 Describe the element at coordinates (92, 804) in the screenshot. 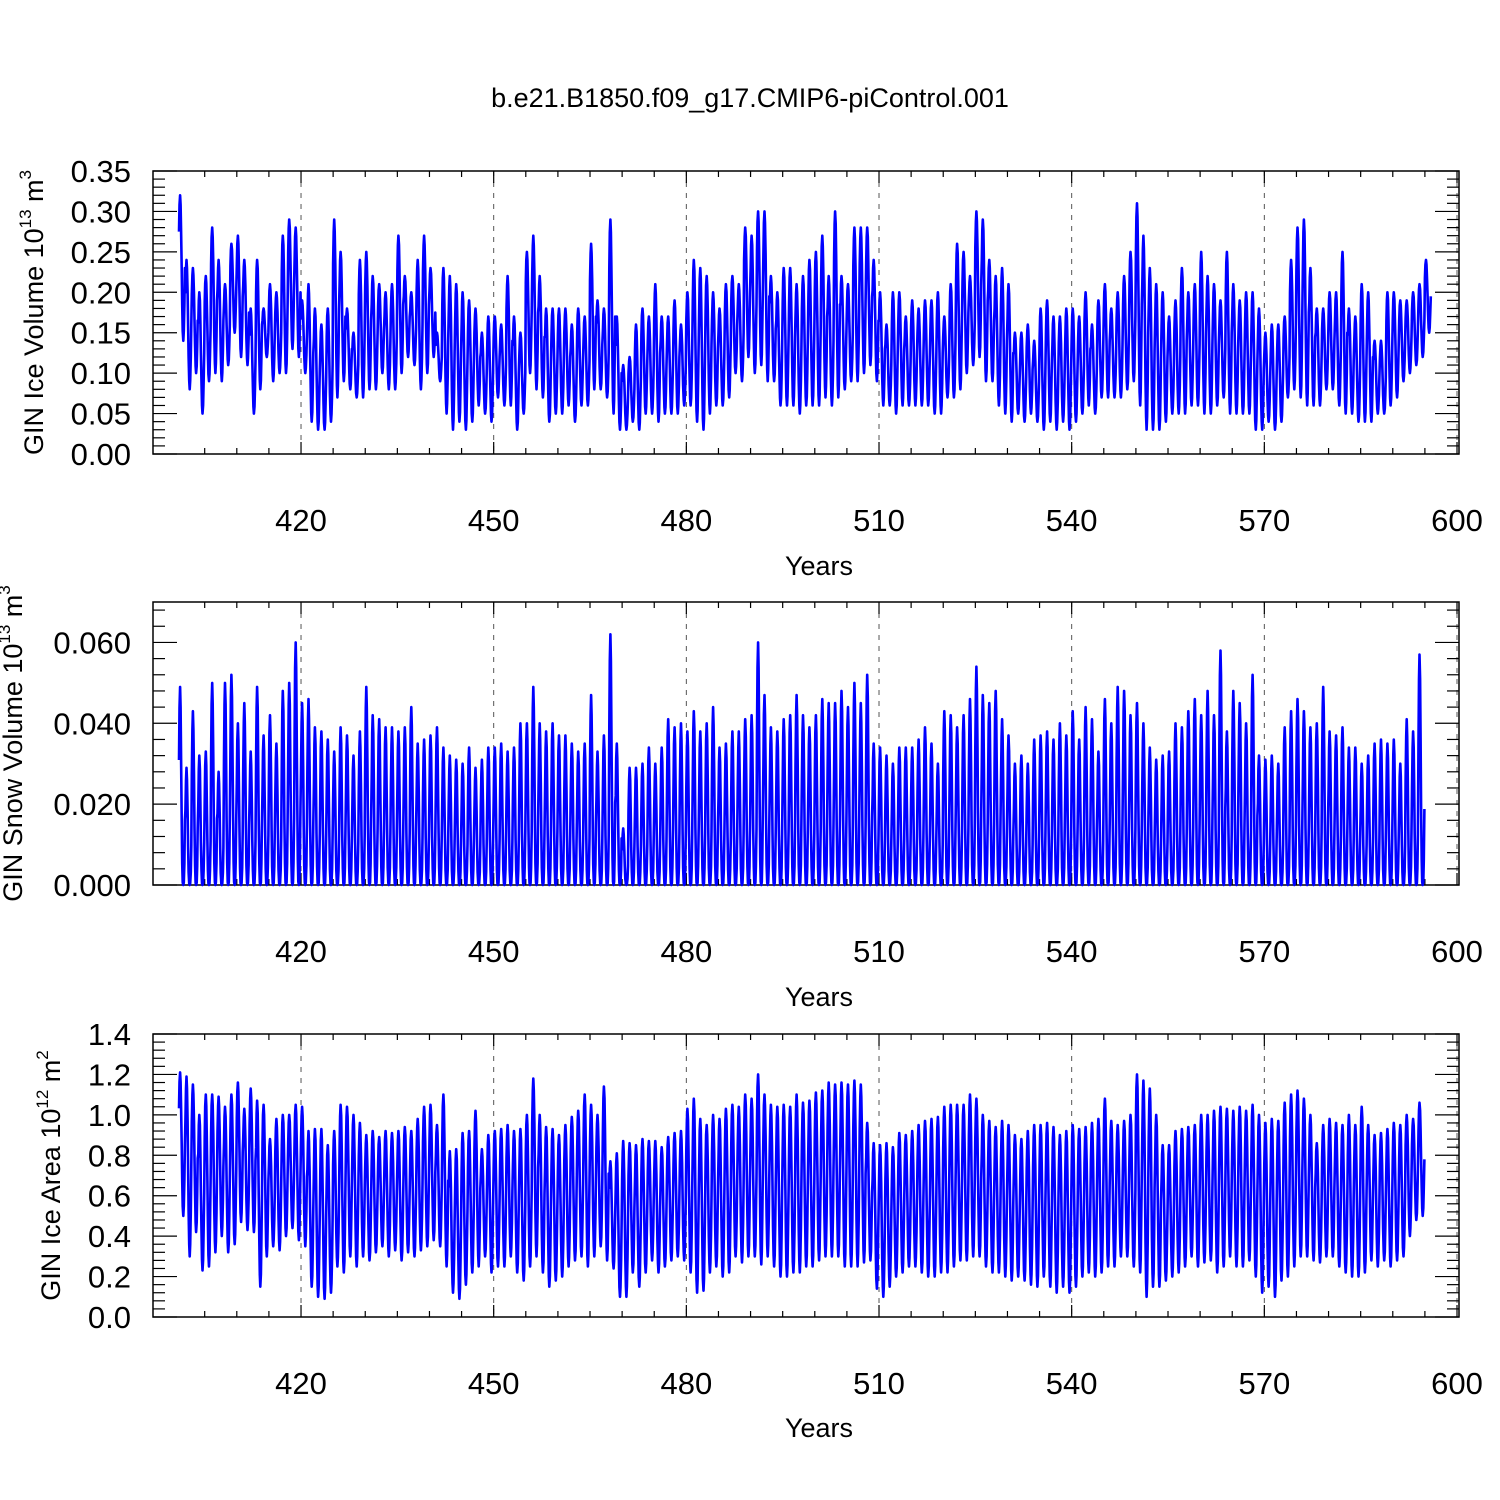

I see `y-tick-label: 0.020` at that location.